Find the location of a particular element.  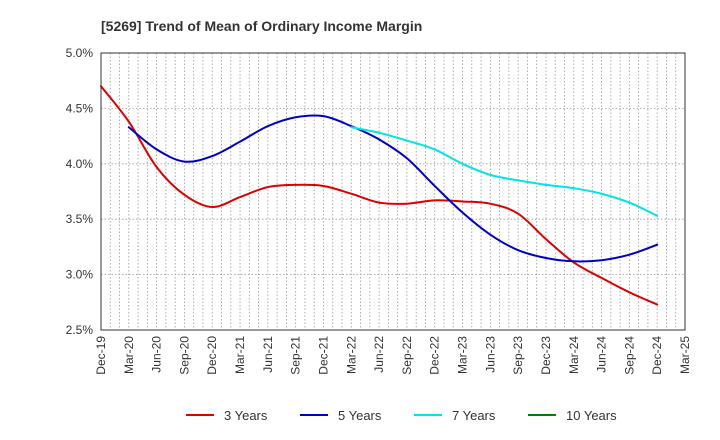

y-tick-label: 5.0% is located at coordinates (80, 53).